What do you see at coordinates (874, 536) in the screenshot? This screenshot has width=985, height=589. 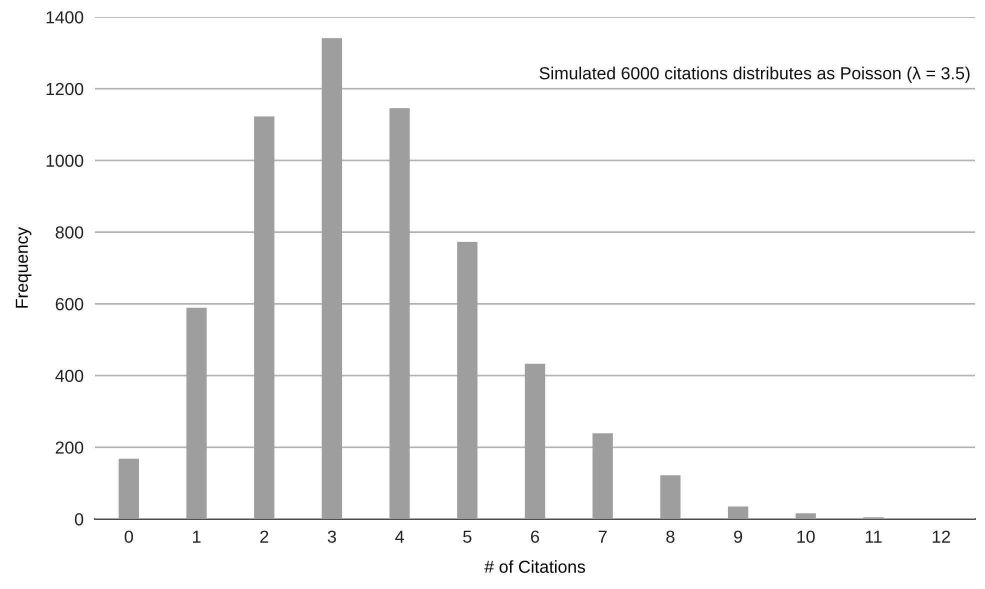 I see `x-tick-label: 11` at bounding box center [874, 536].